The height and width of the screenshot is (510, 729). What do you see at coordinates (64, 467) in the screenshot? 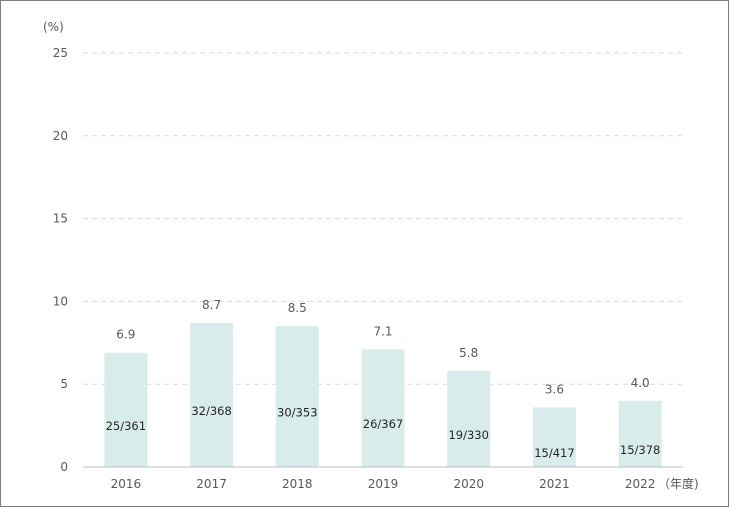
I see `y-tick-label: 0` at bounding box center [64, 467].